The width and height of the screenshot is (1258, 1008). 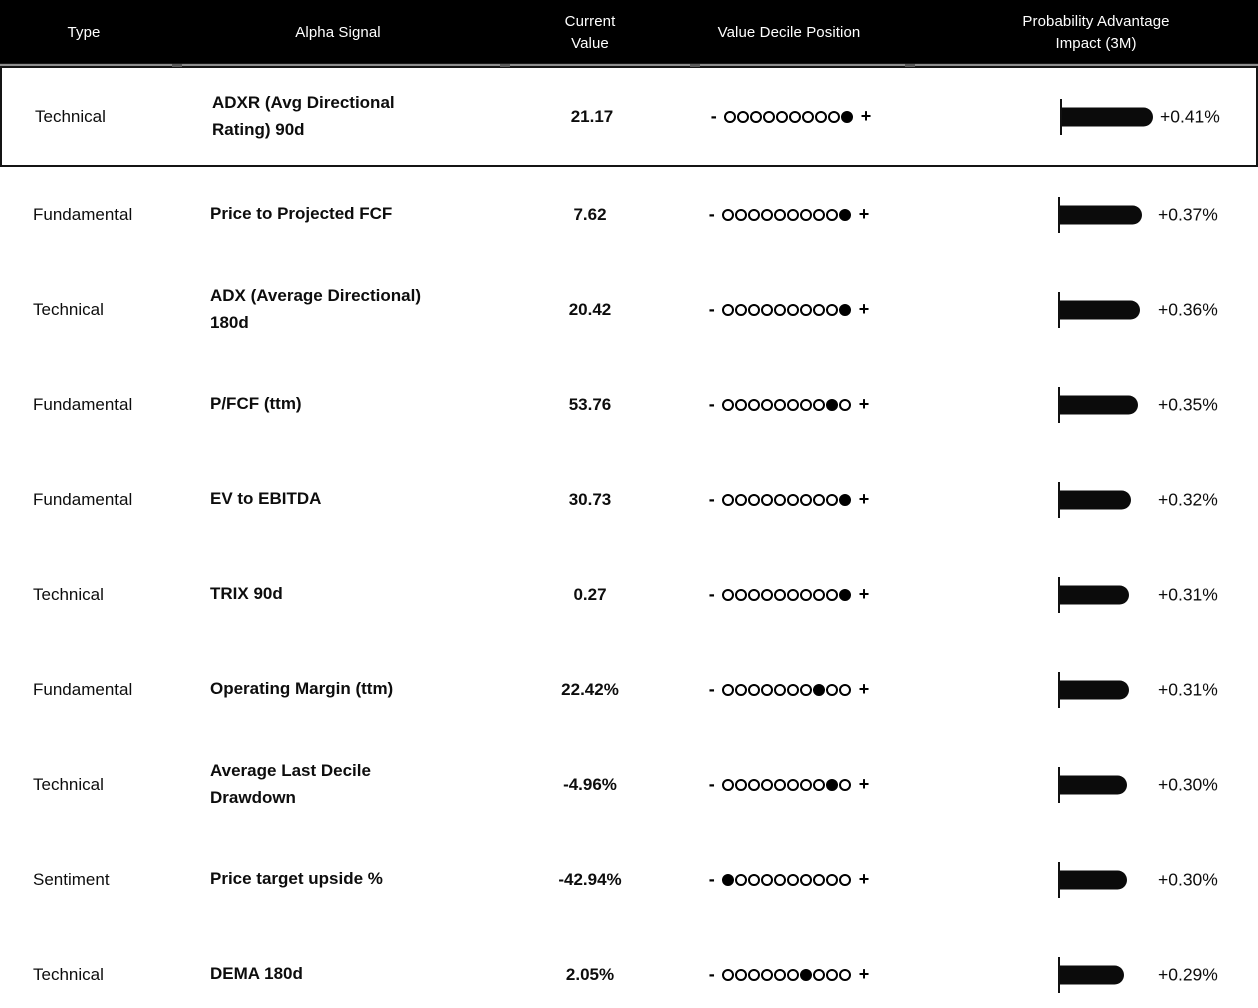 I want to click on signal-cell: Price target upside %, so click(x=338, y=879).